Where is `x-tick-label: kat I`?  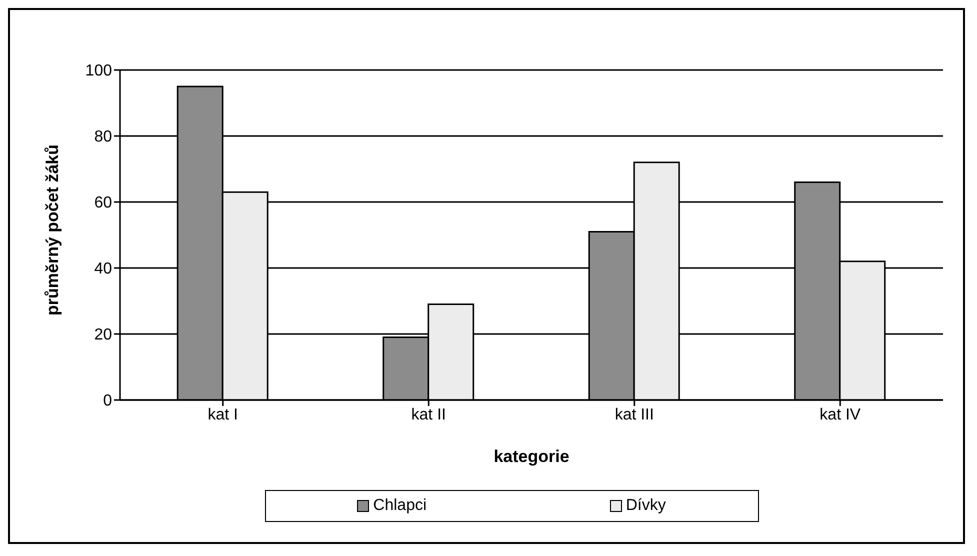
x-tick-label: kat I is located at coordinates (223, 415).